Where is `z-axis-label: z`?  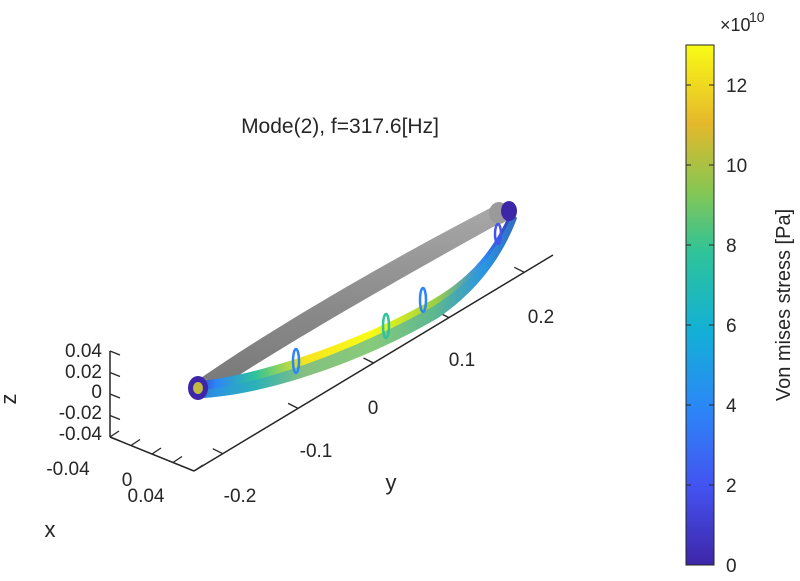 z-axis-label: z is located at coordinates (10, 399).